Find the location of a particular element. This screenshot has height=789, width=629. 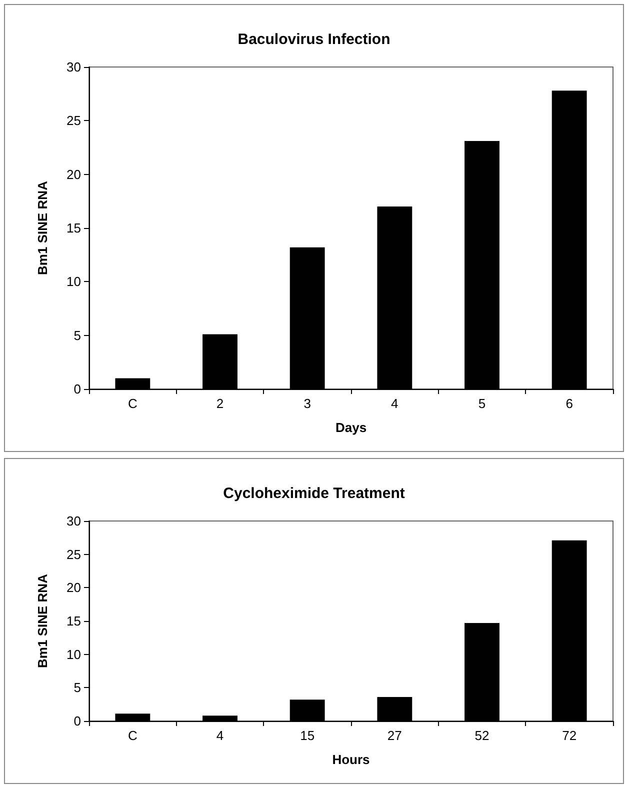

x-tick-label: 6 is located at coordinates (569, 403).